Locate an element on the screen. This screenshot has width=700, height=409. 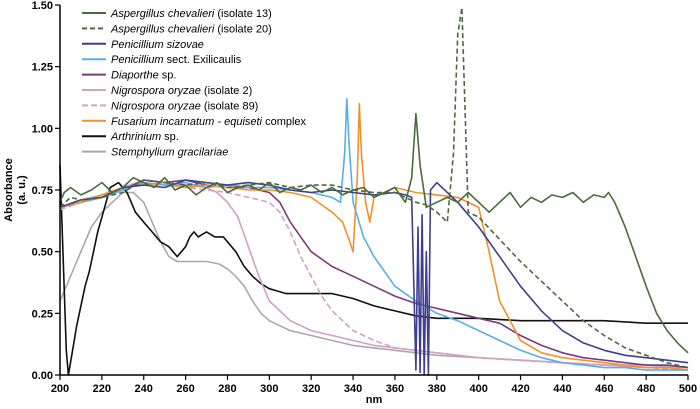
legend-label-4: Penicillium sect. Exilicaulis is located at coordinates (176, 60).